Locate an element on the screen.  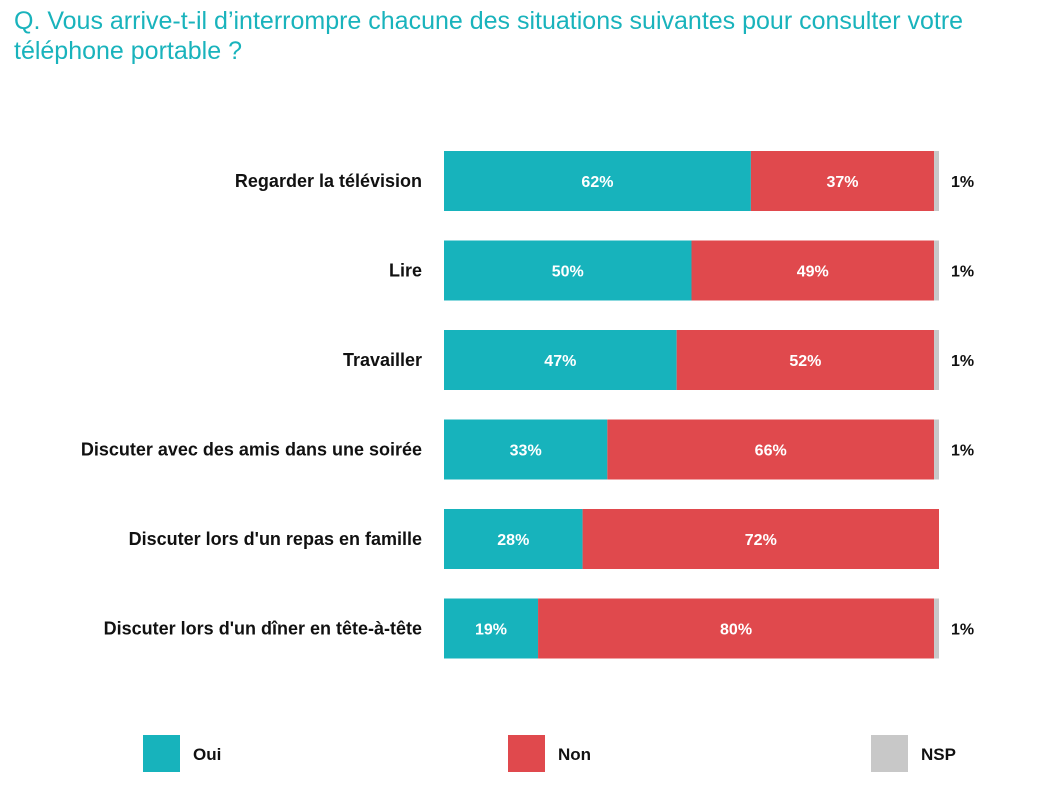
category-label: Discuter lors d'un dîner en tête-à-tête is located at coordinates (263, 629).